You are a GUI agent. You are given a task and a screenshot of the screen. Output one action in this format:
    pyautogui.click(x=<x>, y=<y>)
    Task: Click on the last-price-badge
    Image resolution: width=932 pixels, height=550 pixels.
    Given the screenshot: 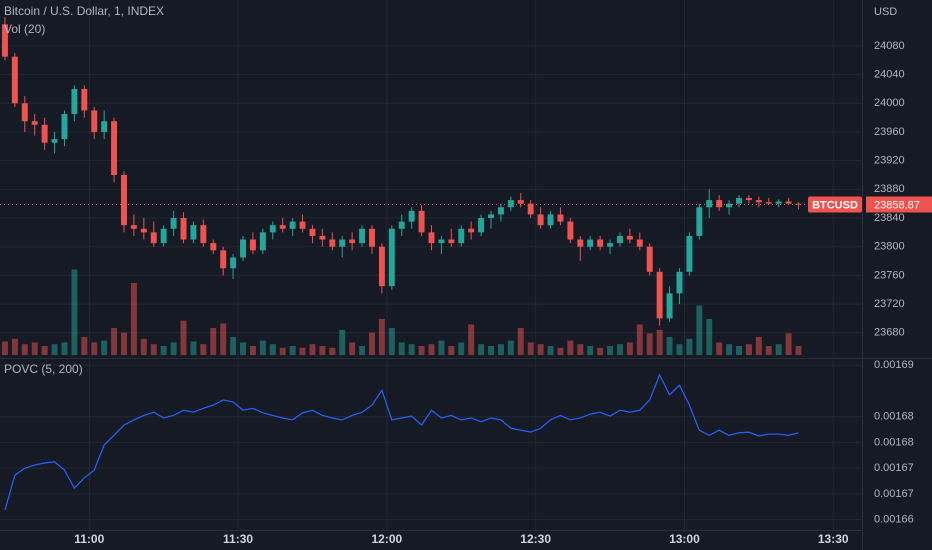 What is the action you would take?
    pyautogui.click(x=899, y=204)
    